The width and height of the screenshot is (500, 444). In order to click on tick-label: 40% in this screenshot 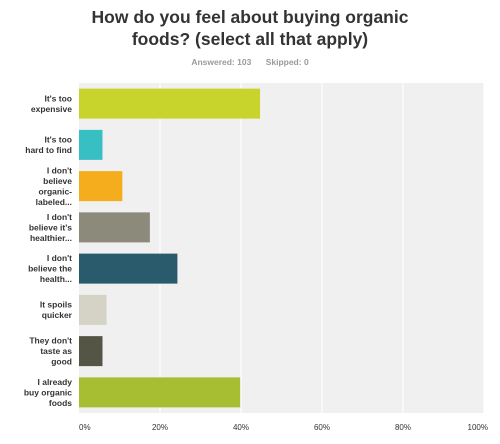, I will do `click(241, 427)`.